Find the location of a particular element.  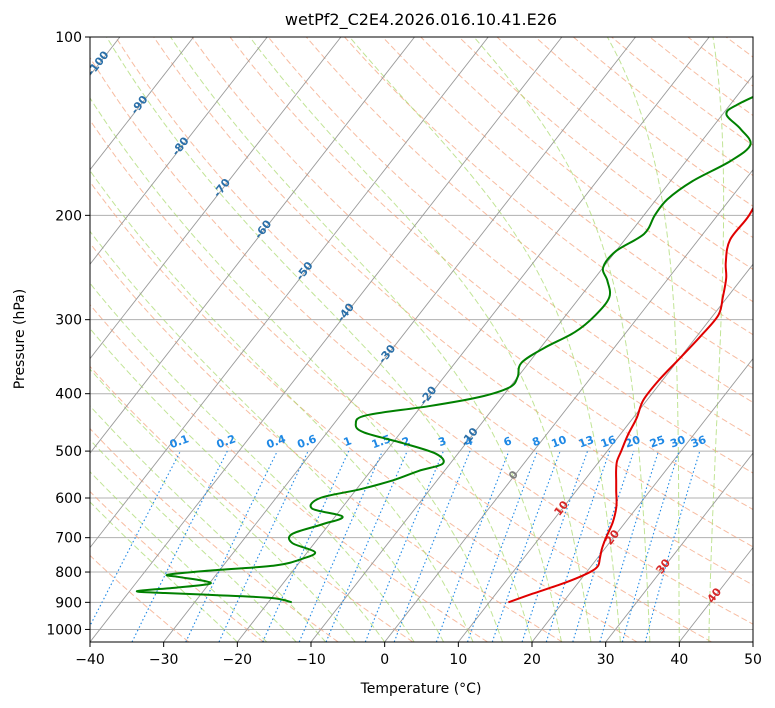

y-axis-label: Pressure (hPa) is located at coordinates (20, 339).